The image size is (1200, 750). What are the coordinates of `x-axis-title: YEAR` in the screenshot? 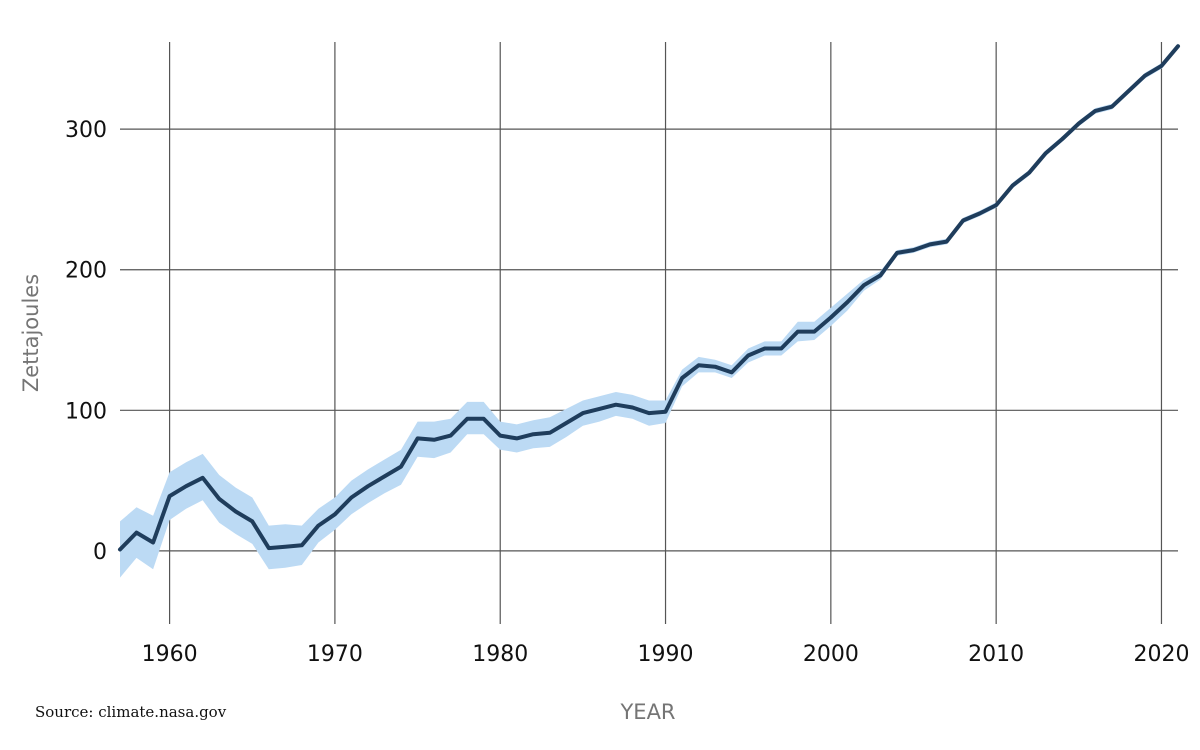 It's located at (647, 712).